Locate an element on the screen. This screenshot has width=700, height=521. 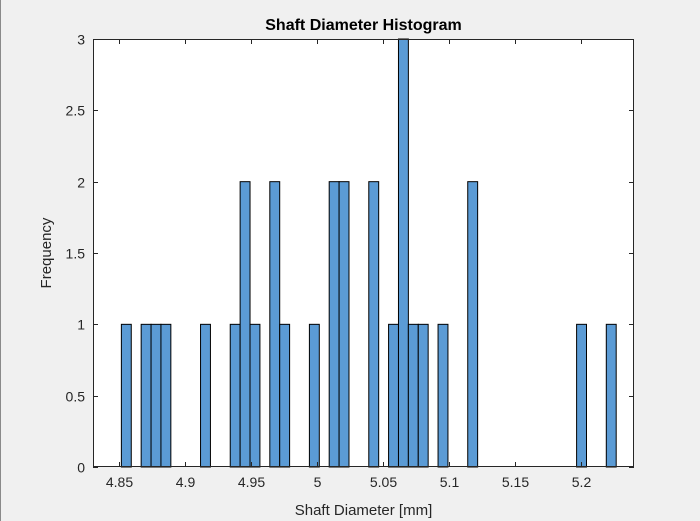
y-tick-label: 2 is located at coordinates (81, 183).